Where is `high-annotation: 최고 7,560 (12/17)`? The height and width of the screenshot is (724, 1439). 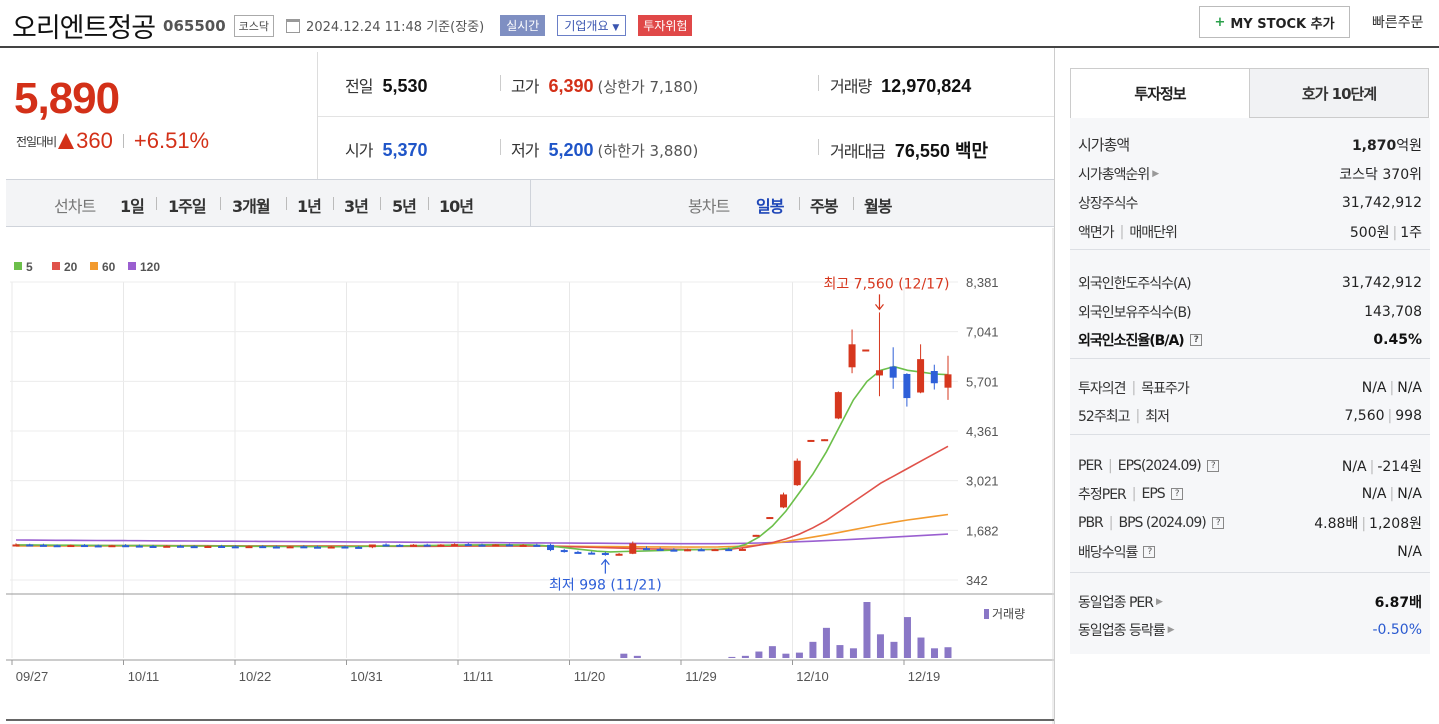 high-annotation: 최고 7,560 (12/17) is located at coordinates (886, 284).